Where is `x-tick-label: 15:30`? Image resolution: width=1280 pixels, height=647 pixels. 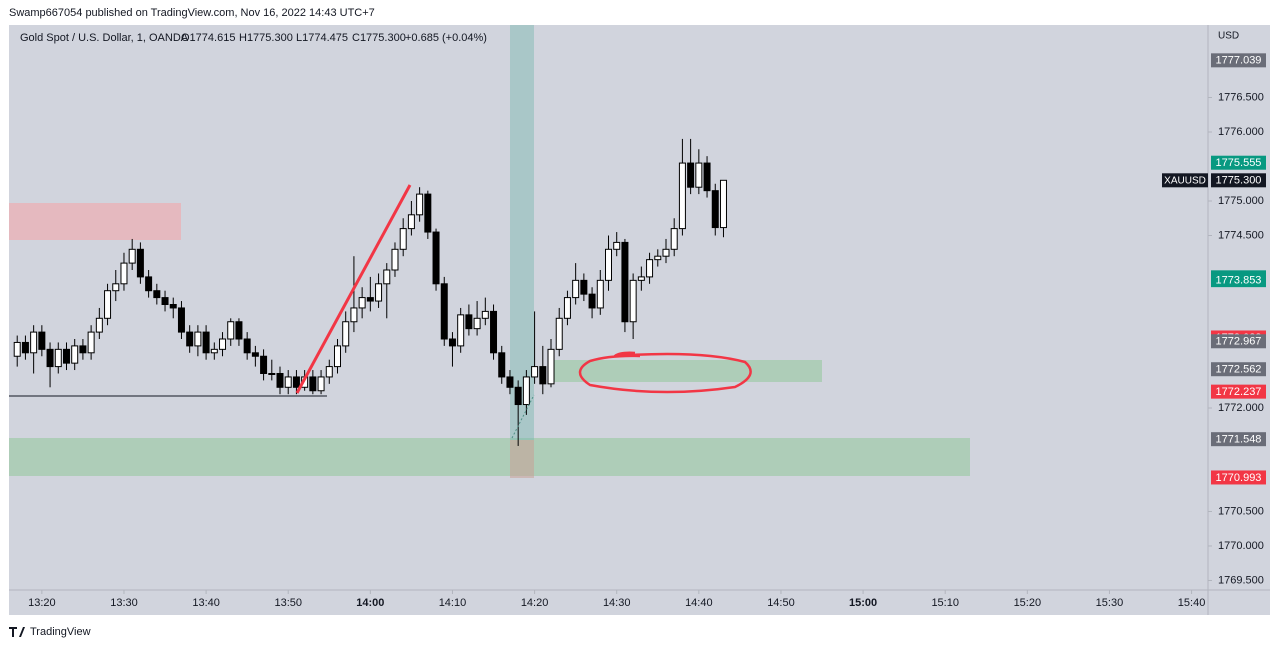 x-tick-label: 15:30 is located at coordinates (1110, 603).